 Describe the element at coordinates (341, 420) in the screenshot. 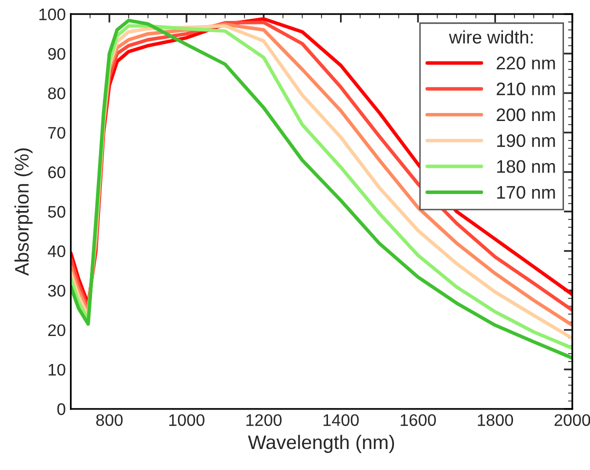

I see `x-tick-label: 1400` at that location.